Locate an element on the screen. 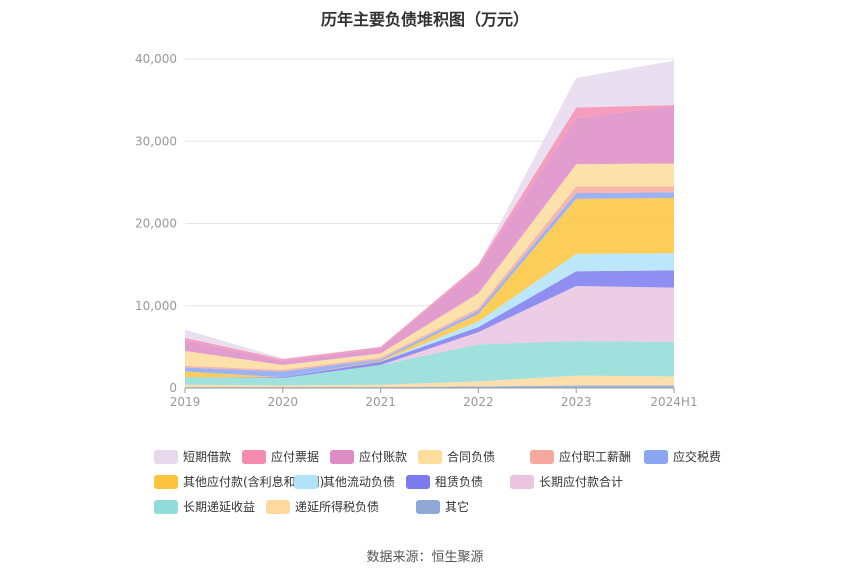 The height and width of the screenshot is (575, 850). legend-label: 短期借款 is located at coordinates (207, 457).